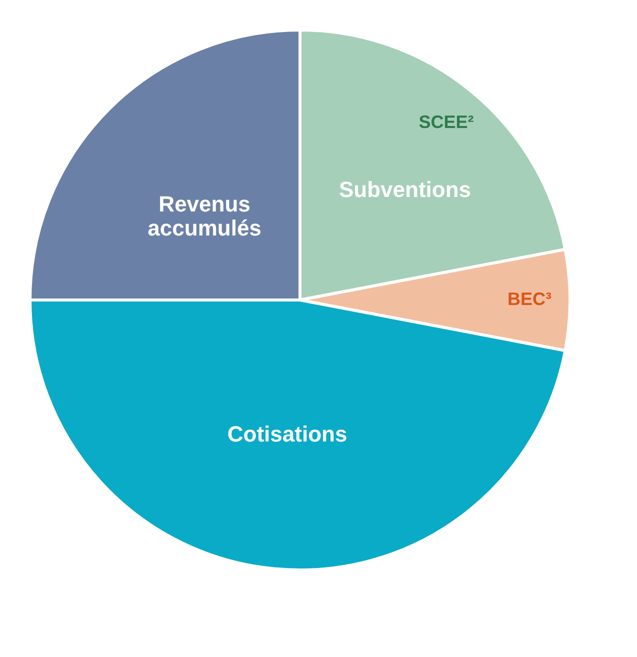  What do you see at coordinates (530, 299) in the screenshot?
I see `slice-label: BEC³` at bounding box center [530, 299].